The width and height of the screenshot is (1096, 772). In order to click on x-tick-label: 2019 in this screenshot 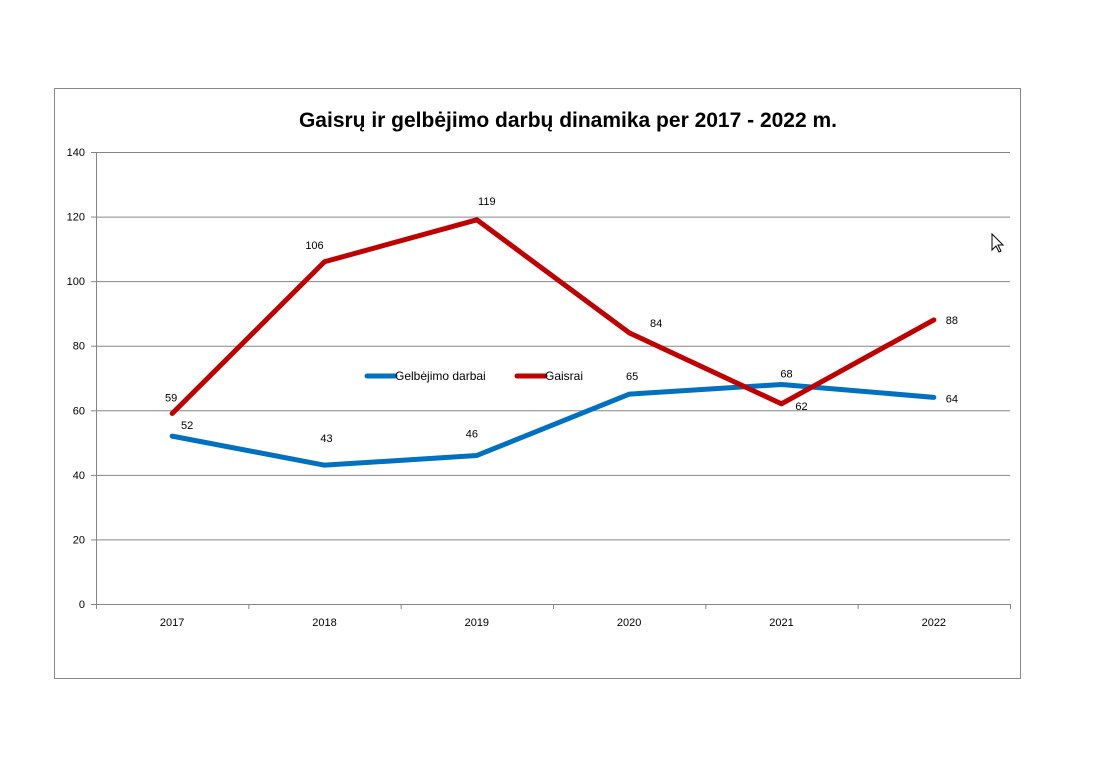, I will do `click(477, 623)`.